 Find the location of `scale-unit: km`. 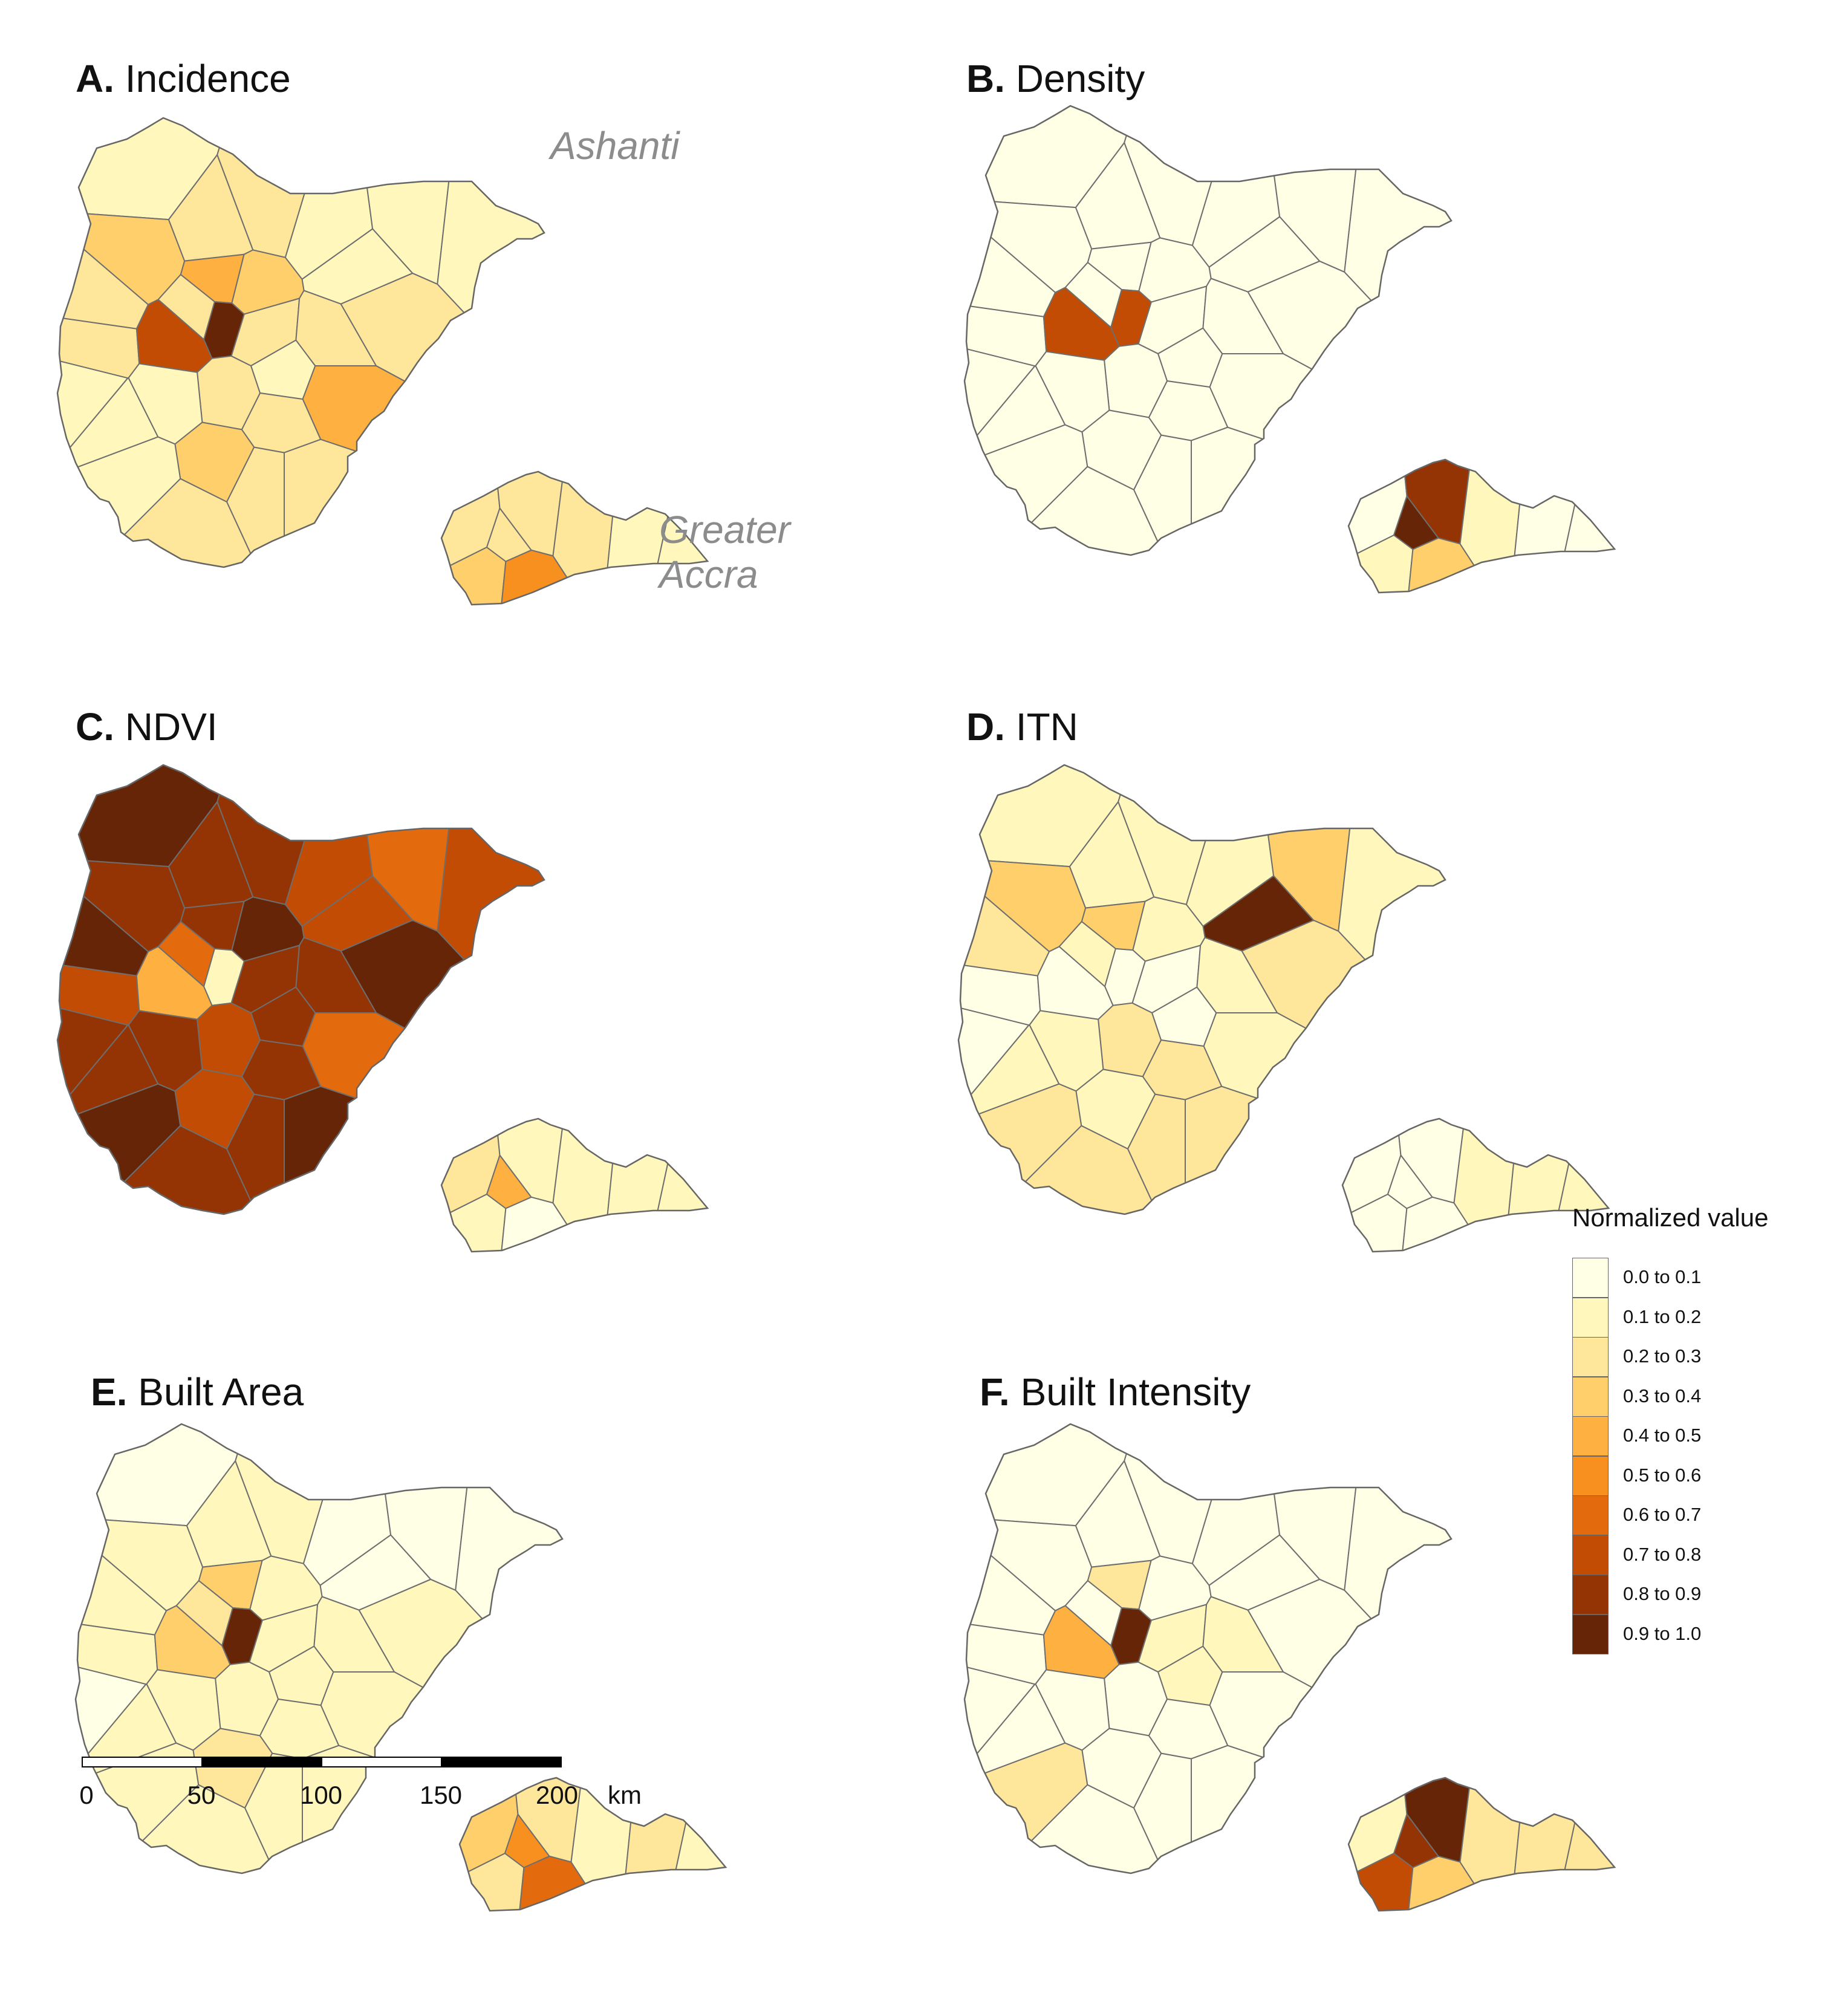

scale-unit: km is located at coordinates (625, 1795).